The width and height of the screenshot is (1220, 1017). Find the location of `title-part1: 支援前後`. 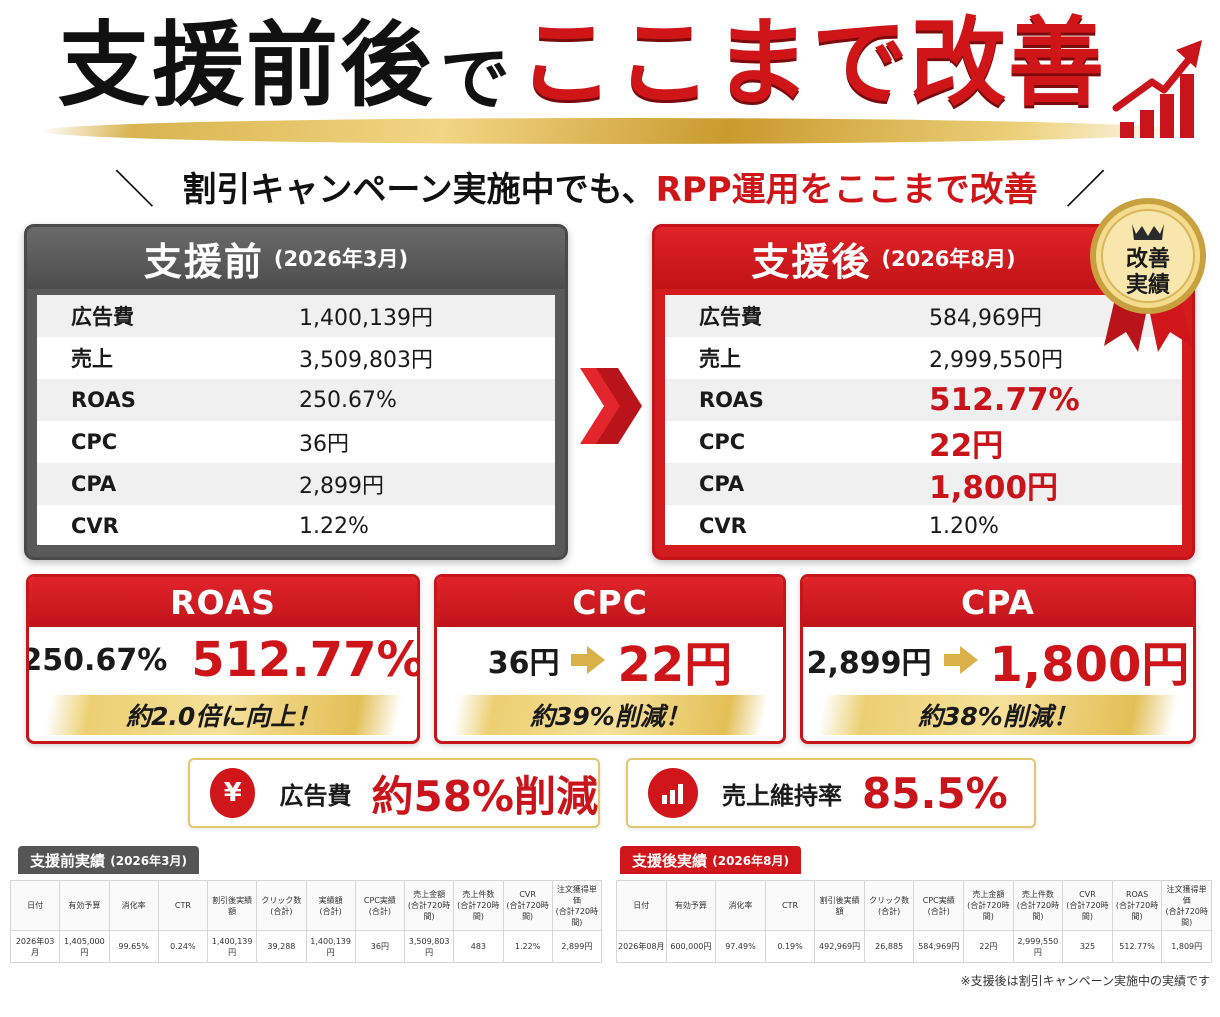

title-part1: 支援前後 is located at coordinates (246, 65).